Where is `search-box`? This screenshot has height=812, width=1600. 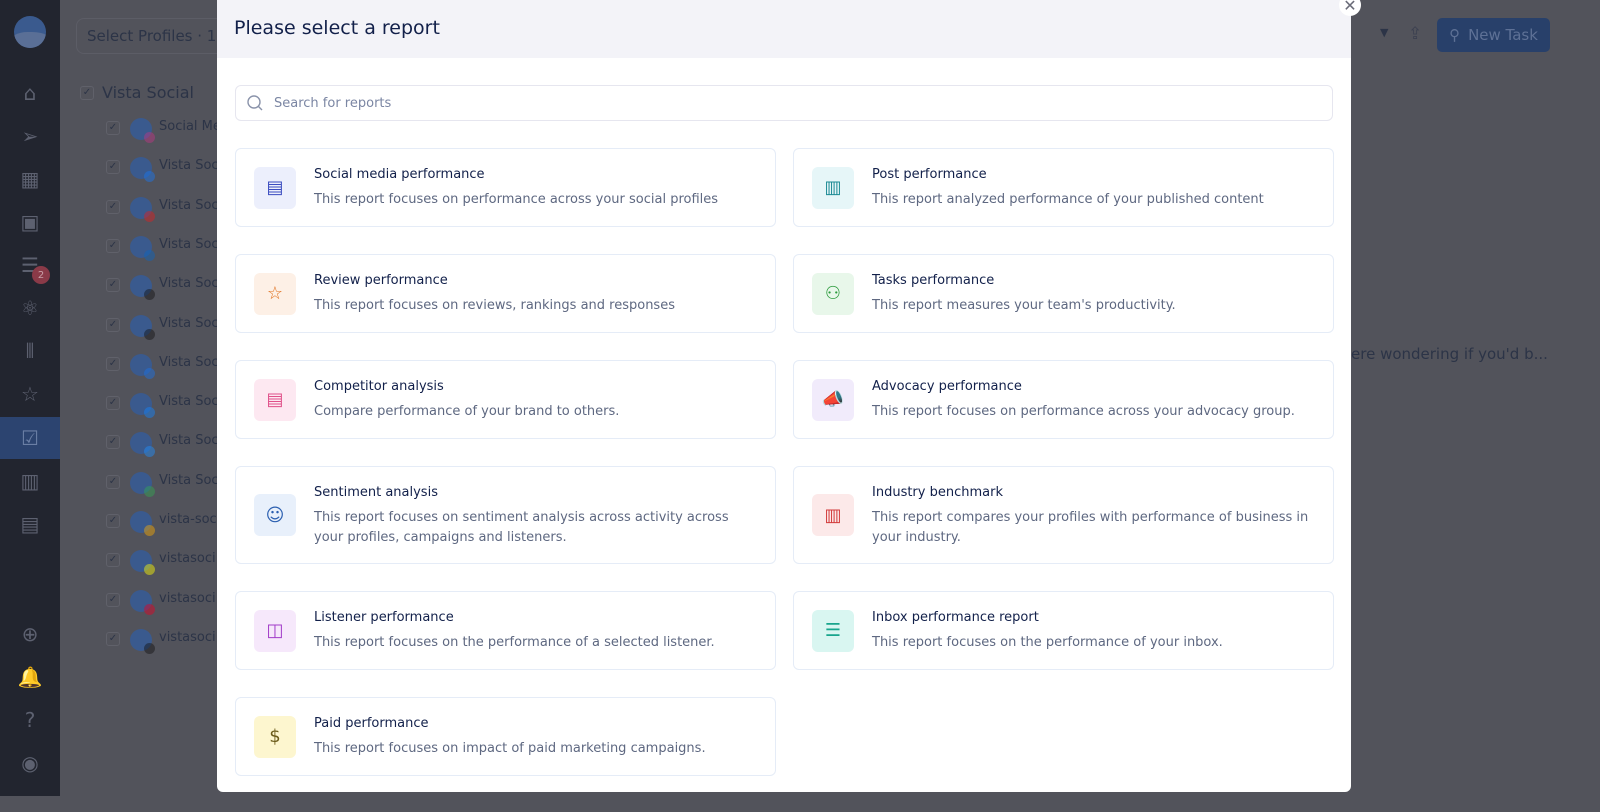
search-box is located at coordinates (784, 103).